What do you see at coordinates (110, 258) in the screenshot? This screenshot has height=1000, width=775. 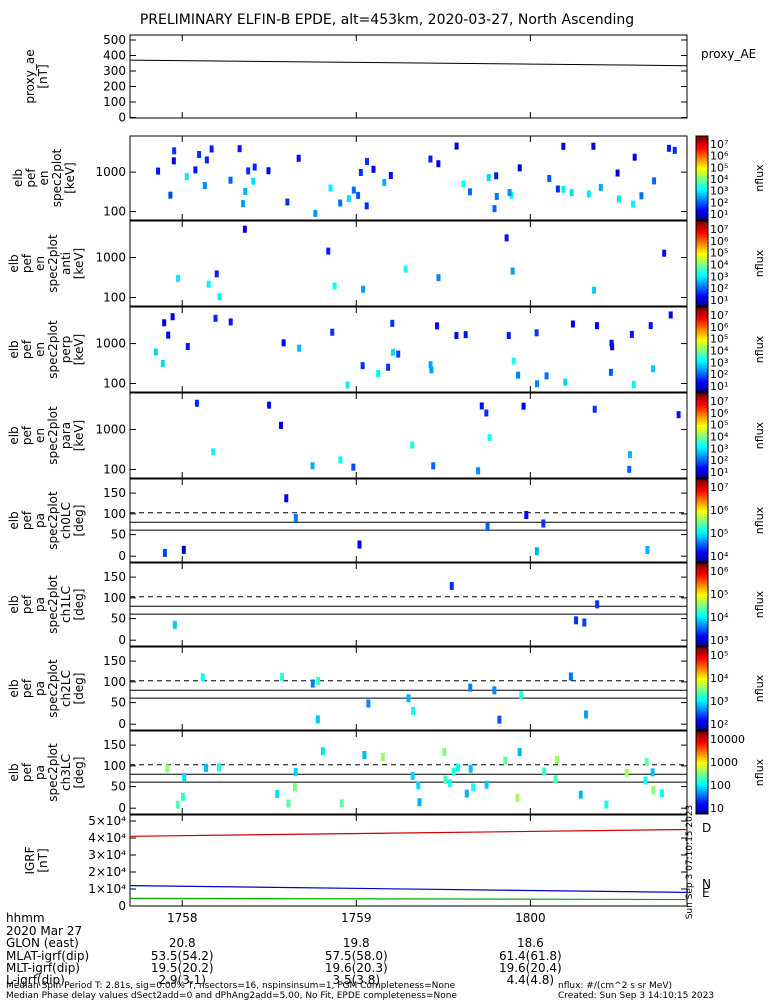 I see `y-tick-label: 1000` at bounding box center [110, 258].